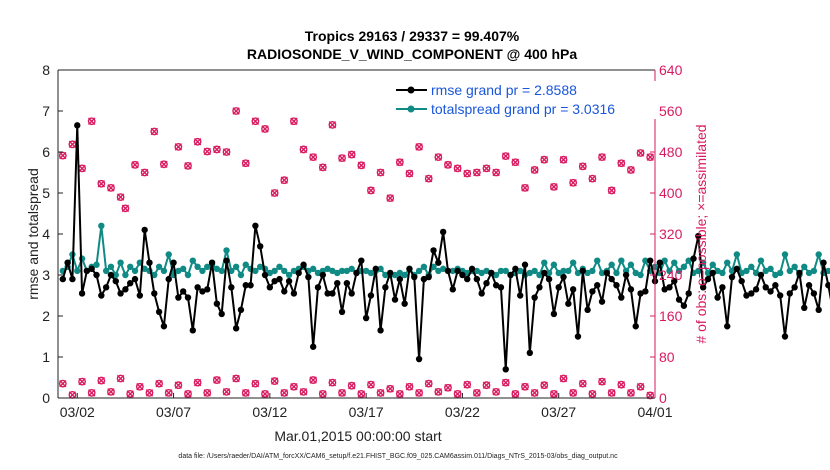 The image size is (830, 470). I want to click on y-right-tick-label: 160, so click(671, 316).